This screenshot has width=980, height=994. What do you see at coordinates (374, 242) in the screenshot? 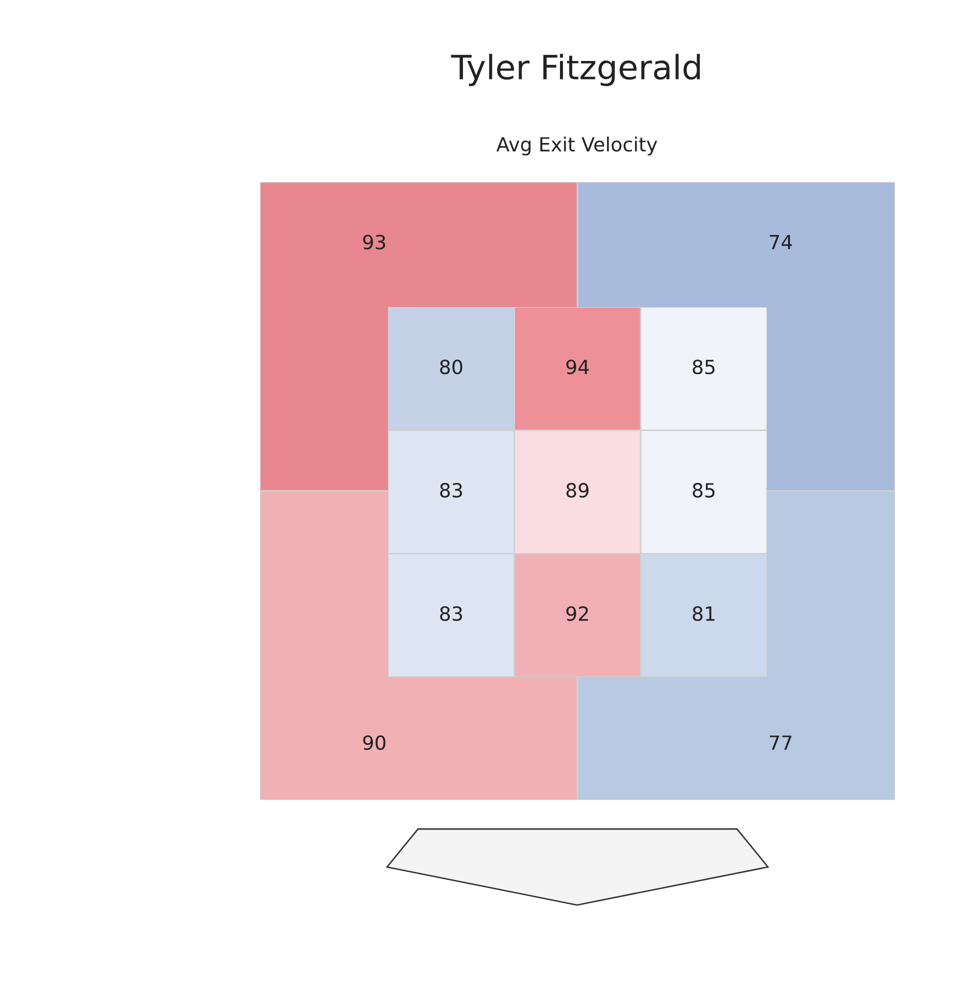
I see `data-label: 93` at bounding box center [374, 242].